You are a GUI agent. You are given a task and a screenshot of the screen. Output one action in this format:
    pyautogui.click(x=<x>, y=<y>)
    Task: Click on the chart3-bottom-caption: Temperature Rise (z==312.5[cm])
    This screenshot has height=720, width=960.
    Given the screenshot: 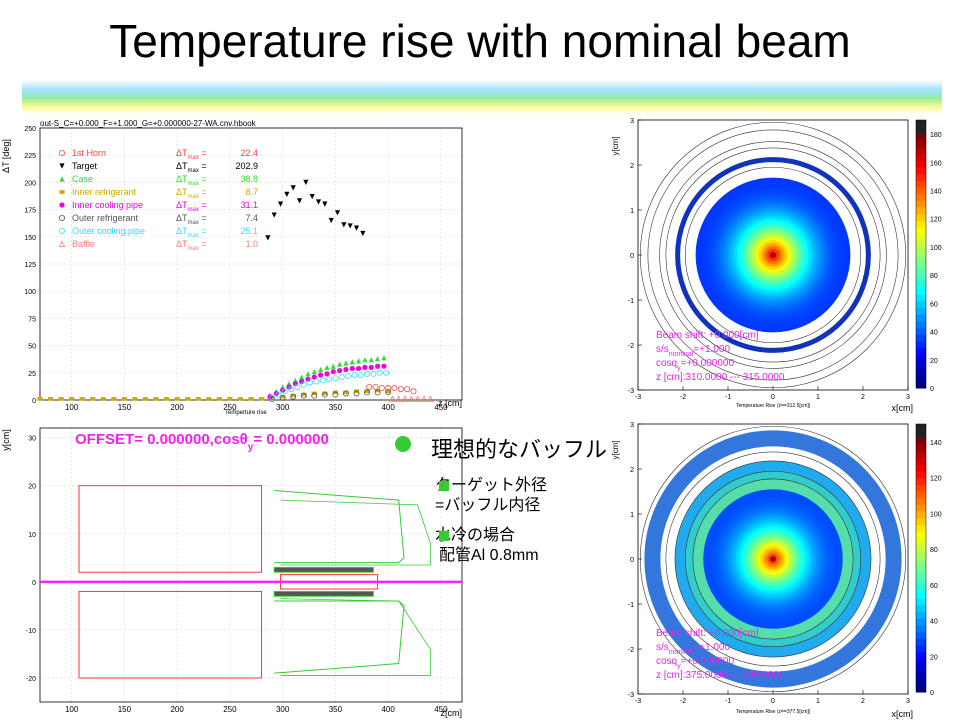 What is the action you would take?
    pyautogui.click(x=773, y=406)
    